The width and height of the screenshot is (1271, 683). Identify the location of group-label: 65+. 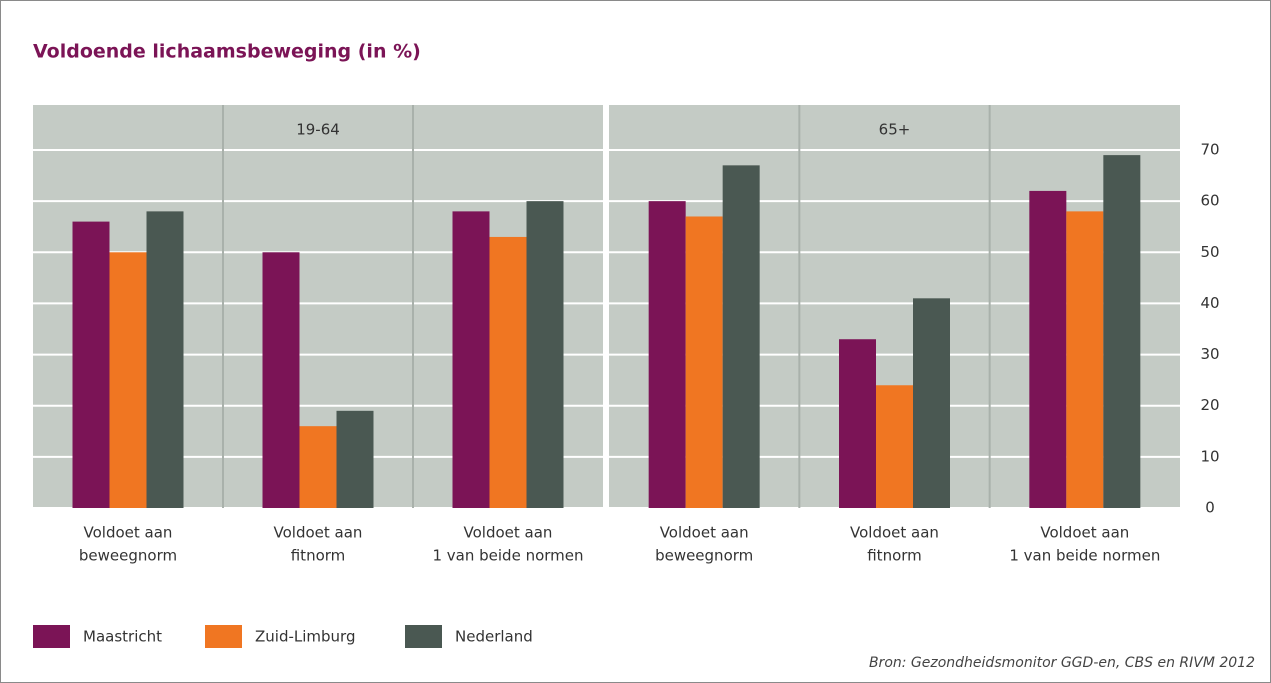
(895, 130).